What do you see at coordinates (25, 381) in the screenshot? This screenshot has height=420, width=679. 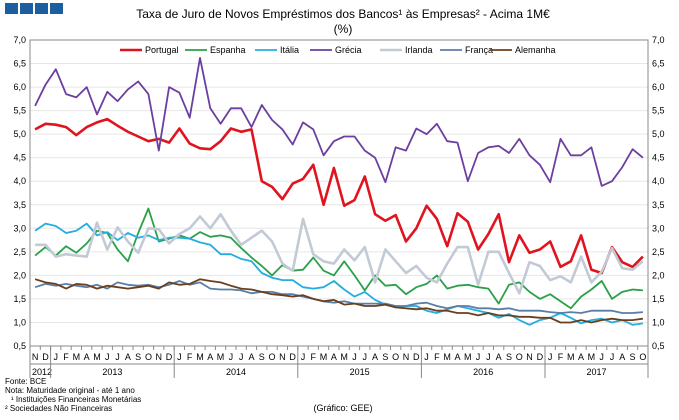 I see `source-note: Fonte: BCE` at bounding box center [25, 381].